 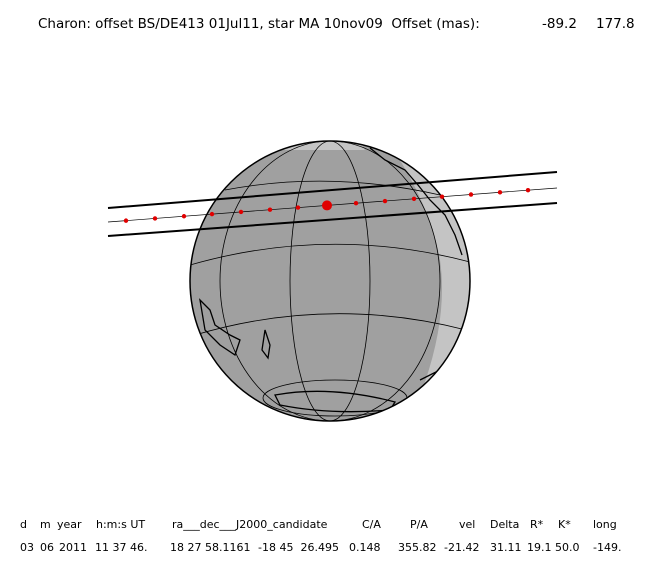 What do you see at coordinates (607, 547) in the screenshot?
I see `cell: -149.` at bounding box center [607, 547].